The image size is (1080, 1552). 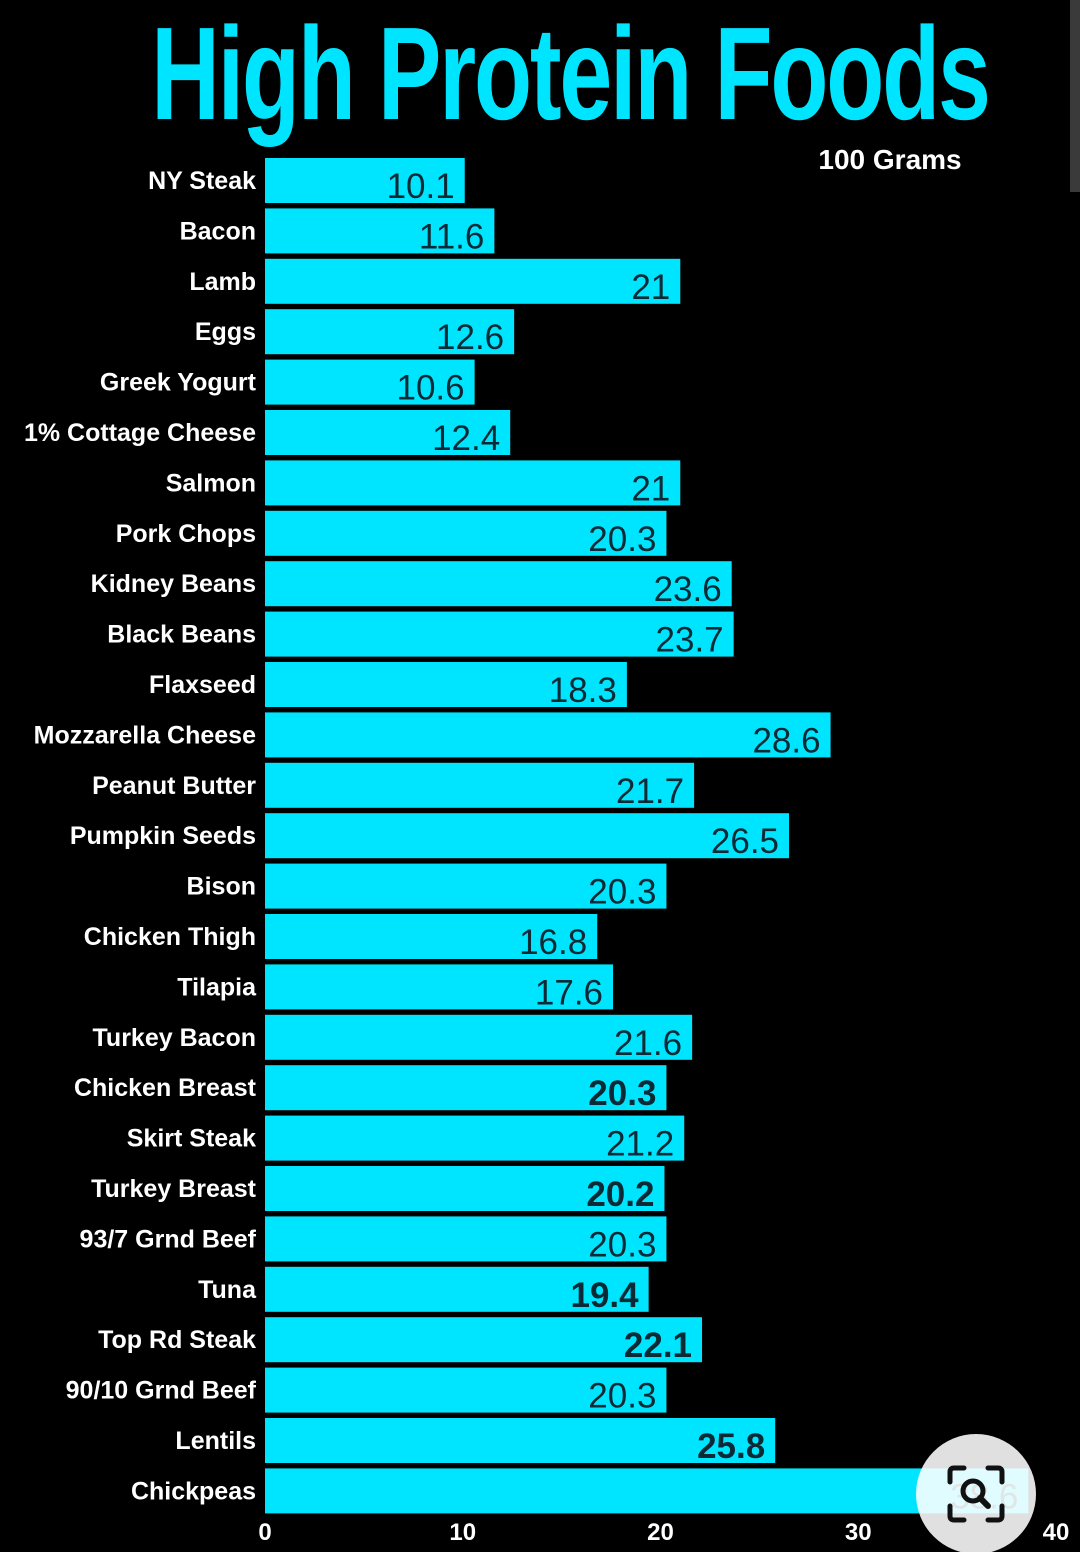 I want to click on chart-title: High Protein Foods, so click(x=571, y=73).